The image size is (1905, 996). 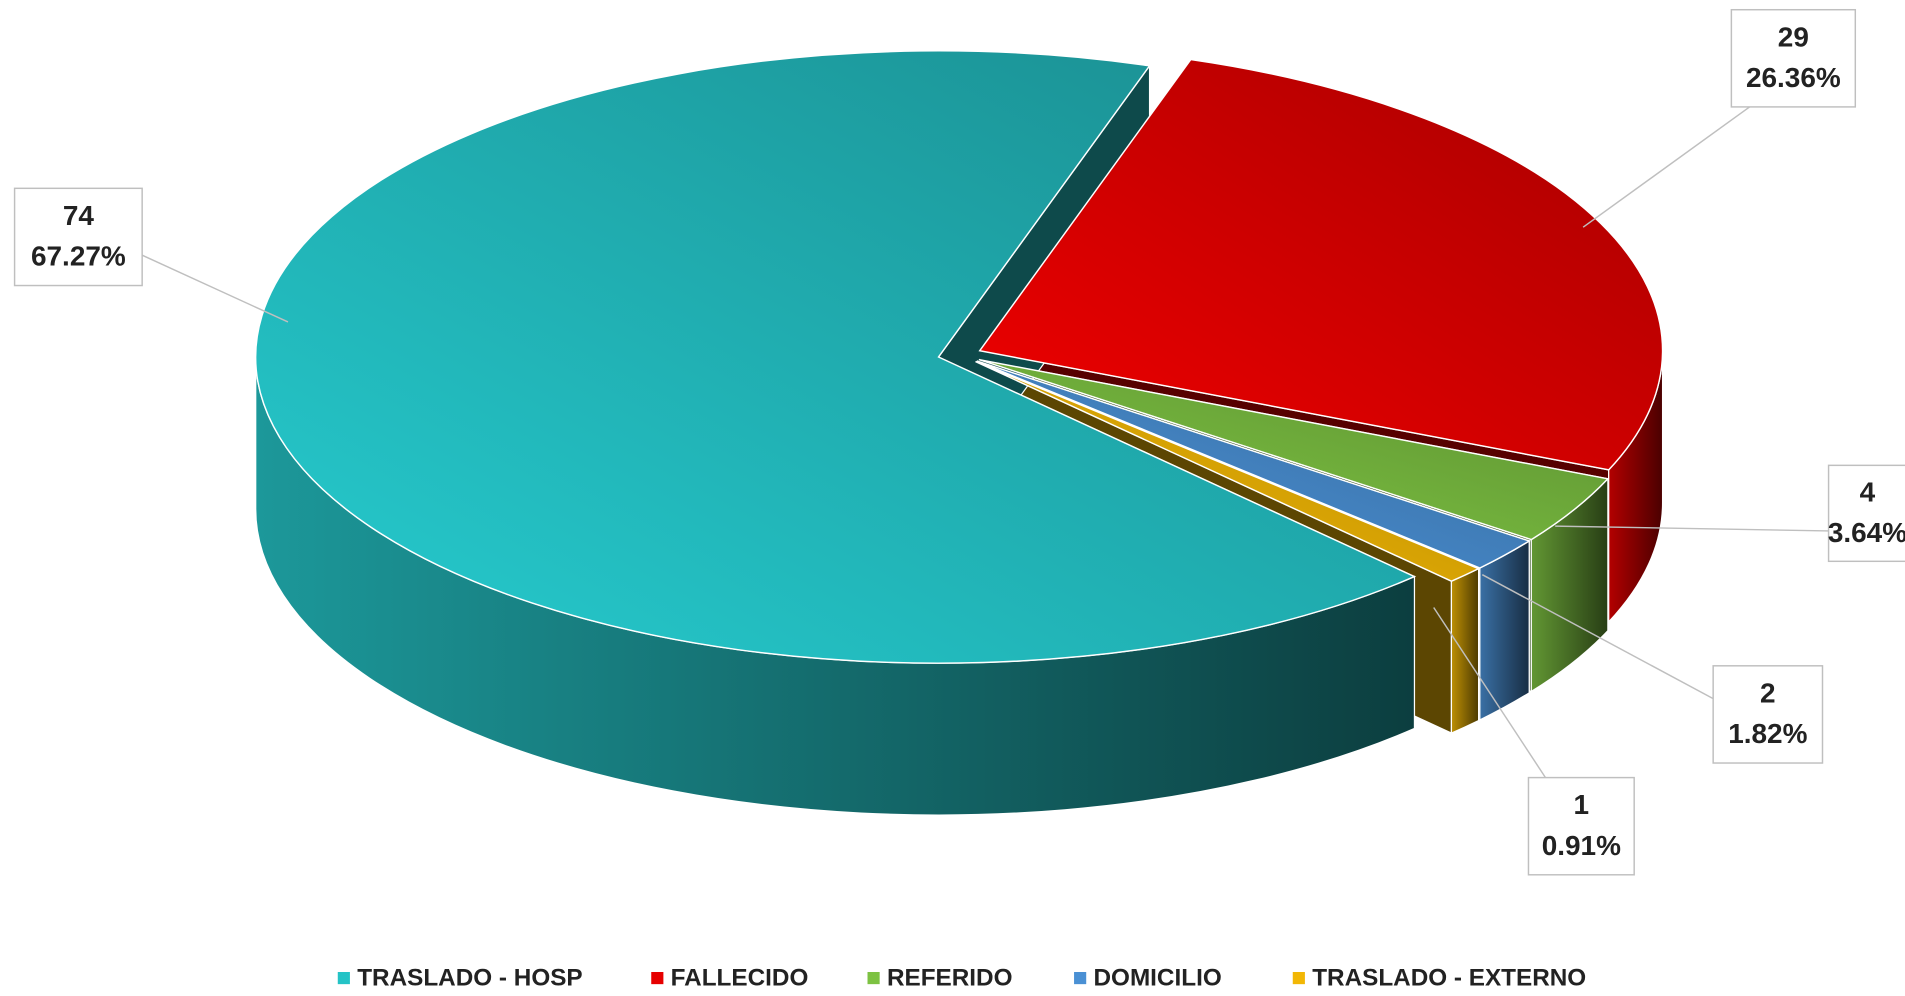 What do you see at coordinates (1768, 692) in the screenshot?
I see `data-label: 2` at bounding box center [1768, 692].